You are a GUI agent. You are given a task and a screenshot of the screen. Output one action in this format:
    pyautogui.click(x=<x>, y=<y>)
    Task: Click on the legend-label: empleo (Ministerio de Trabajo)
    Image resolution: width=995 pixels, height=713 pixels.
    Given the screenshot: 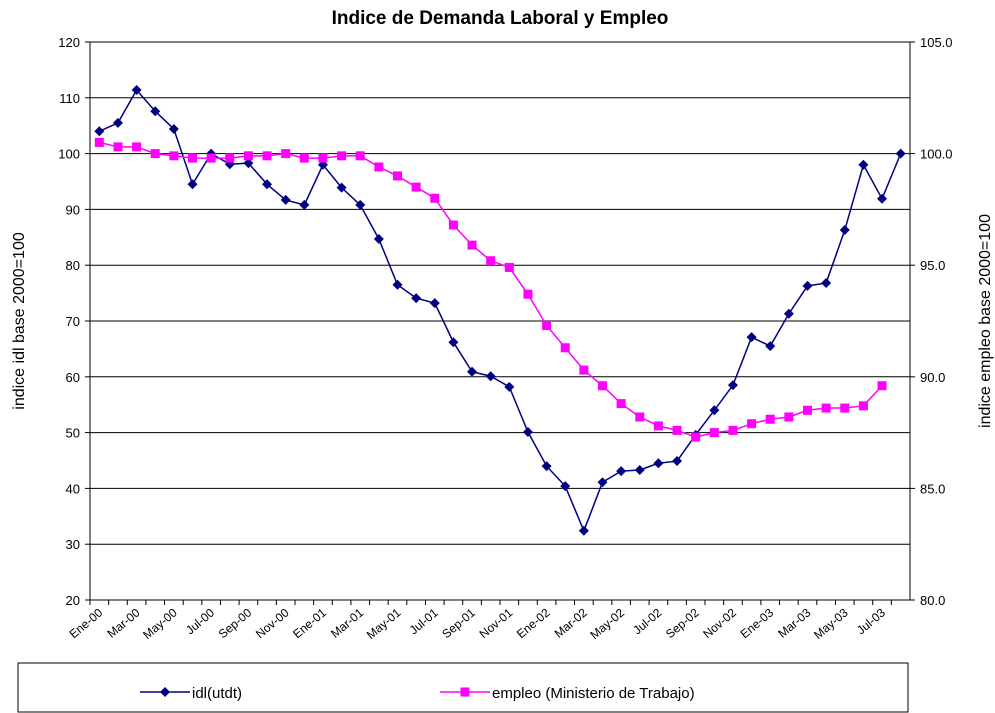 What is the action you would take?
    pyautogui.click(x=593, y=693)
    